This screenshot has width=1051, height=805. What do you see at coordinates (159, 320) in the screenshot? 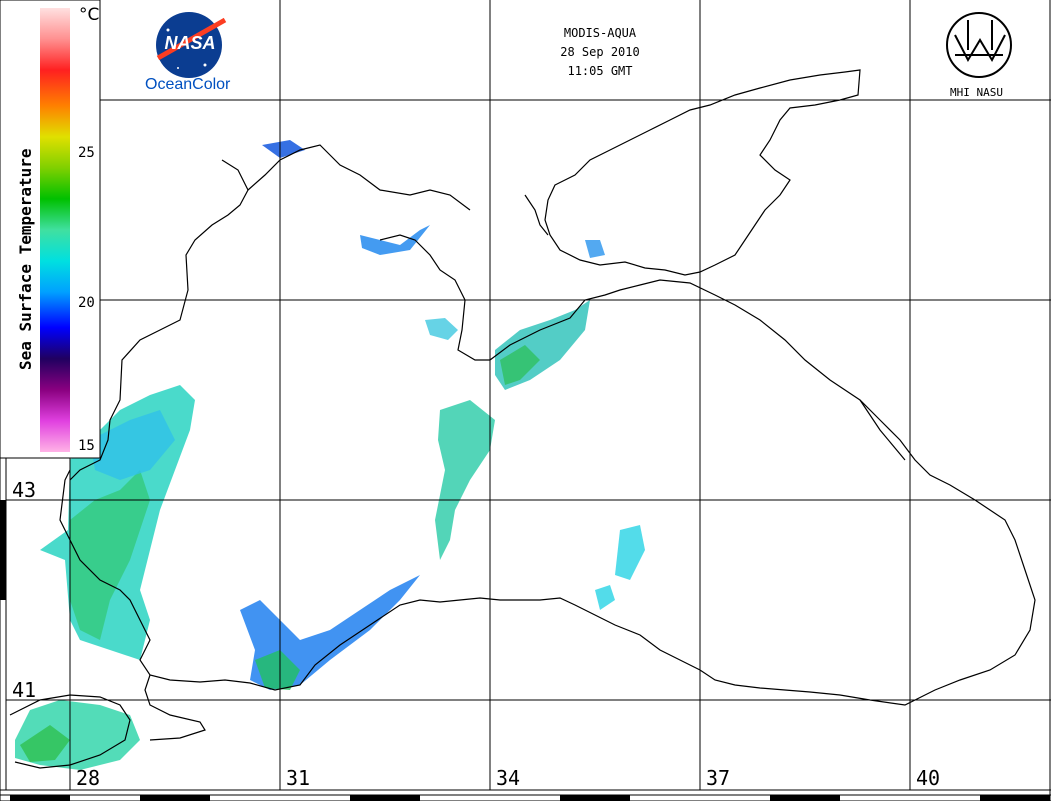
I see `coastline-northwest` at bounding box center [159, 320].